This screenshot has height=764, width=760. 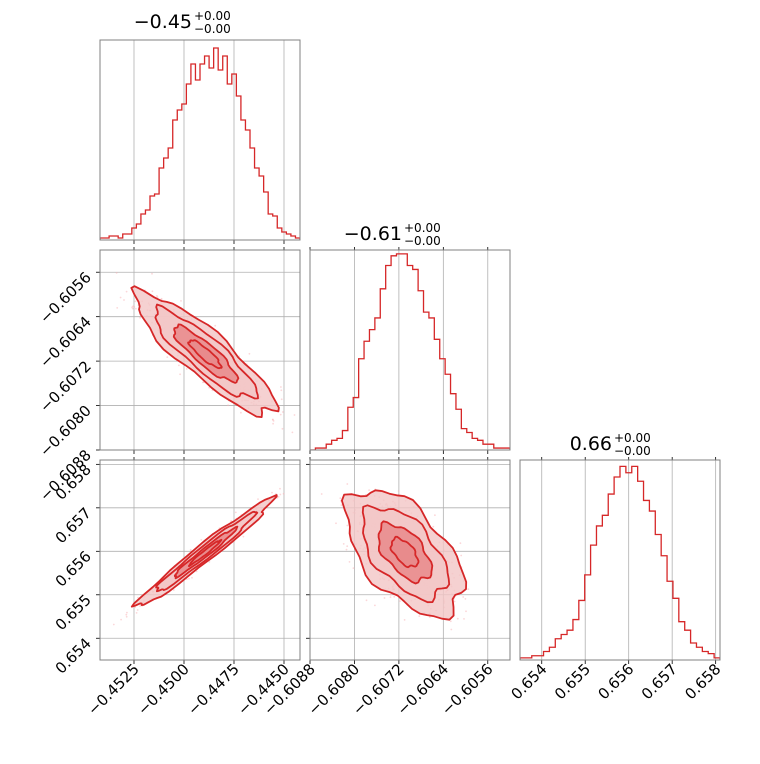 I want to click on title-value-1: −0.61, so click(x=373, y=234).